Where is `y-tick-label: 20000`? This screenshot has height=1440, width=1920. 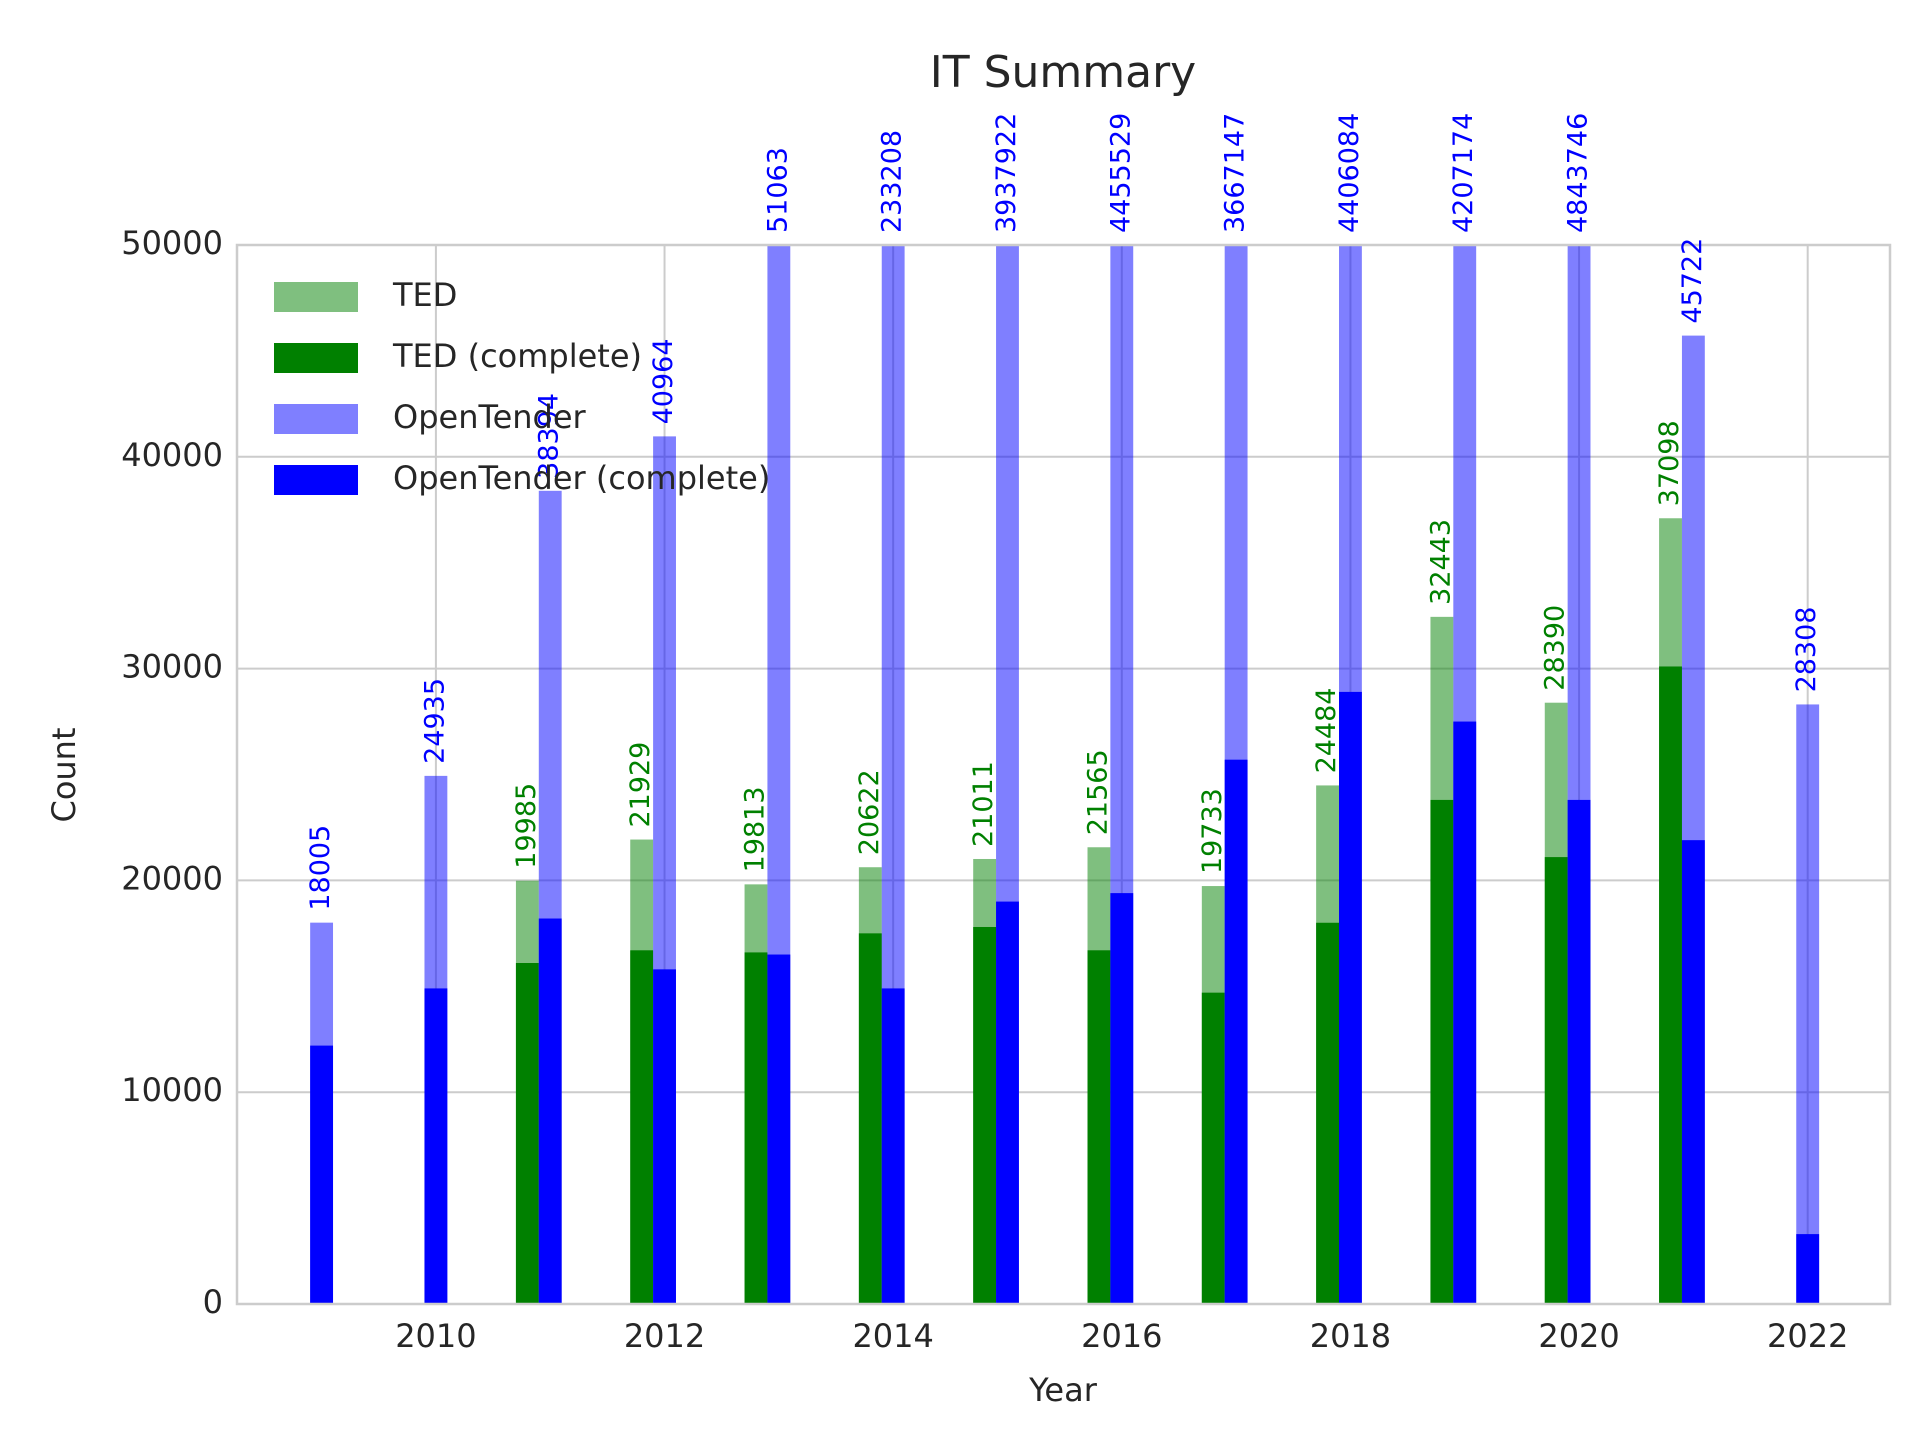
y-tick-label: 20000 is located at coordinates (172, 878).